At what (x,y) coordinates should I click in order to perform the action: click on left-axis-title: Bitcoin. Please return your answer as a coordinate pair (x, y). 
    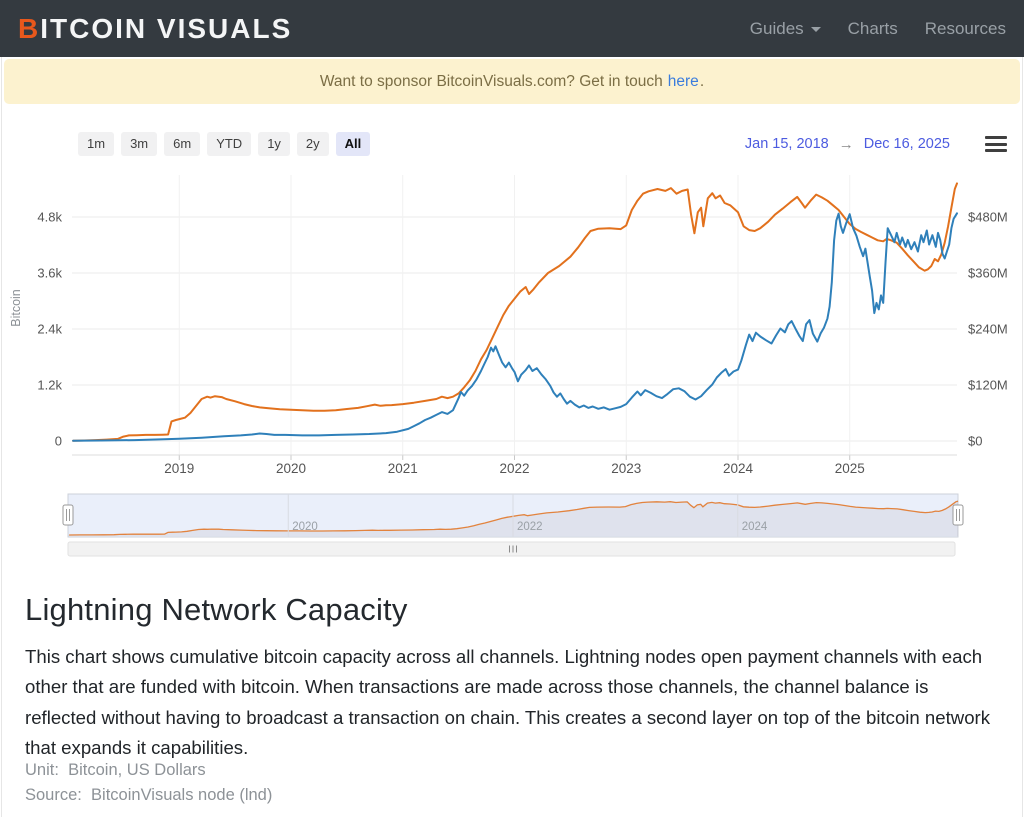
    Looking at the image, I should click on (16, 308).